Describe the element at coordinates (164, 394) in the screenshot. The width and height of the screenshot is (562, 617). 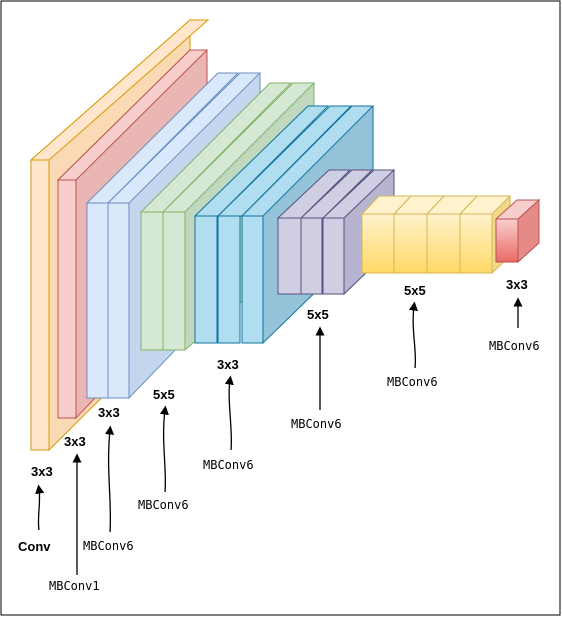
I see `kernel-label-mbconv6-b: 5x5` at that location.